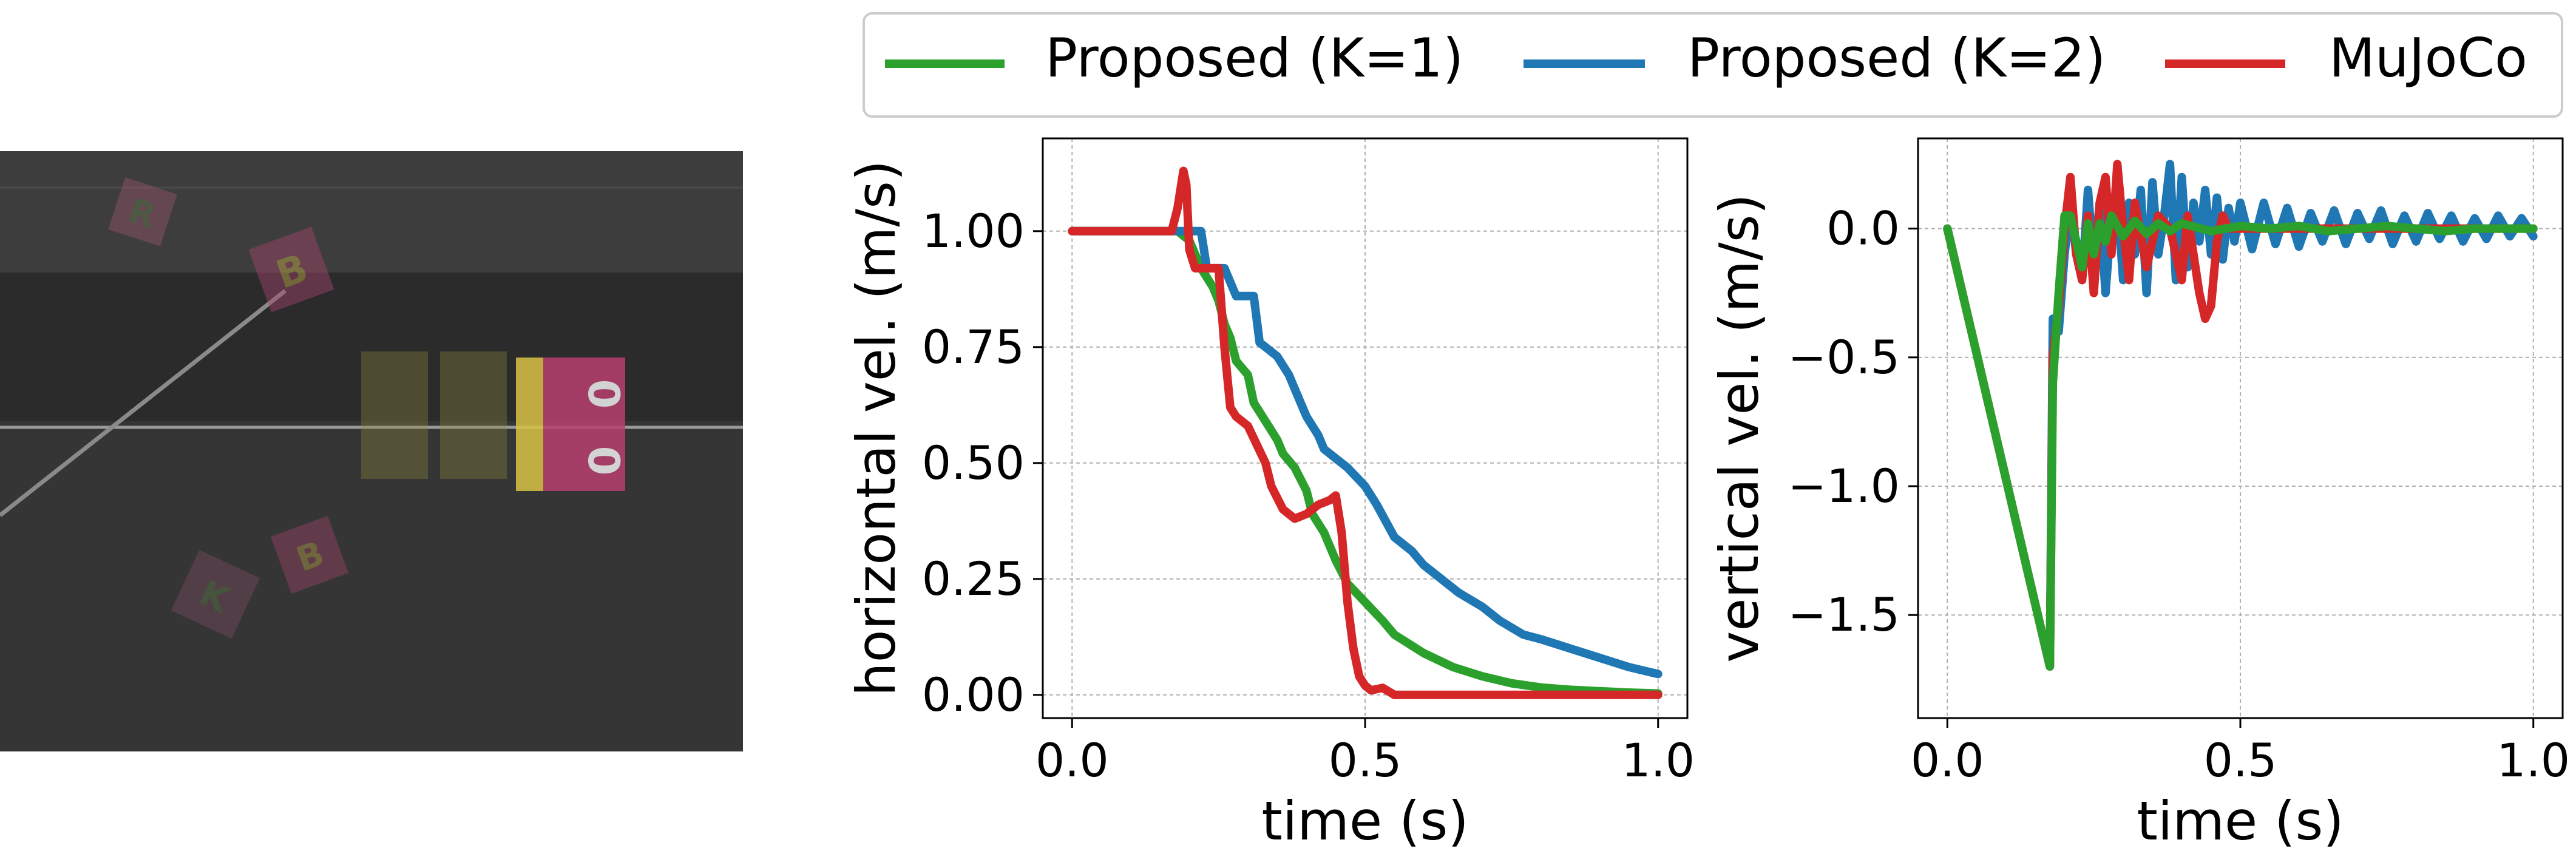  What do you see at coordinates (974, 579) in the screenshot?
I see `y-tick-label: 0.25` at bounding box center [974, 579].